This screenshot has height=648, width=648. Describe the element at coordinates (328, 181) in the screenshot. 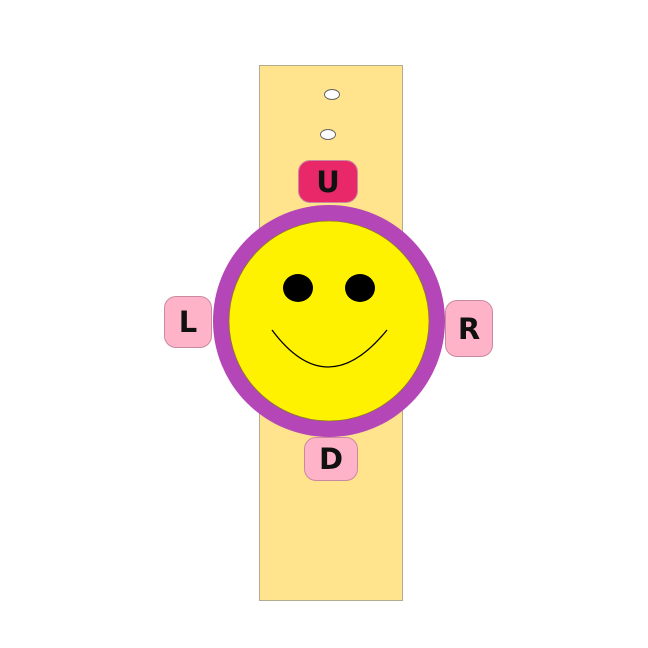

I see `up-button: U` at that location.